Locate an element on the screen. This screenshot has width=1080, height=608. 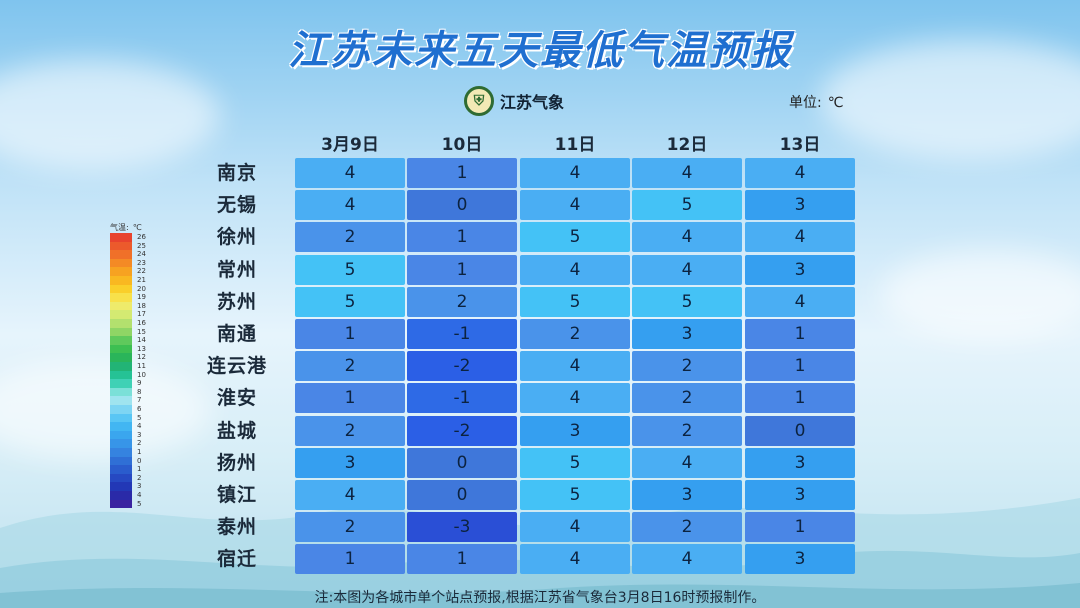
footnote: 注:本图为各城市单个站点预报,根据江苏省气象台3月8日16时预报制作。 is located at coordinates (540, 598).